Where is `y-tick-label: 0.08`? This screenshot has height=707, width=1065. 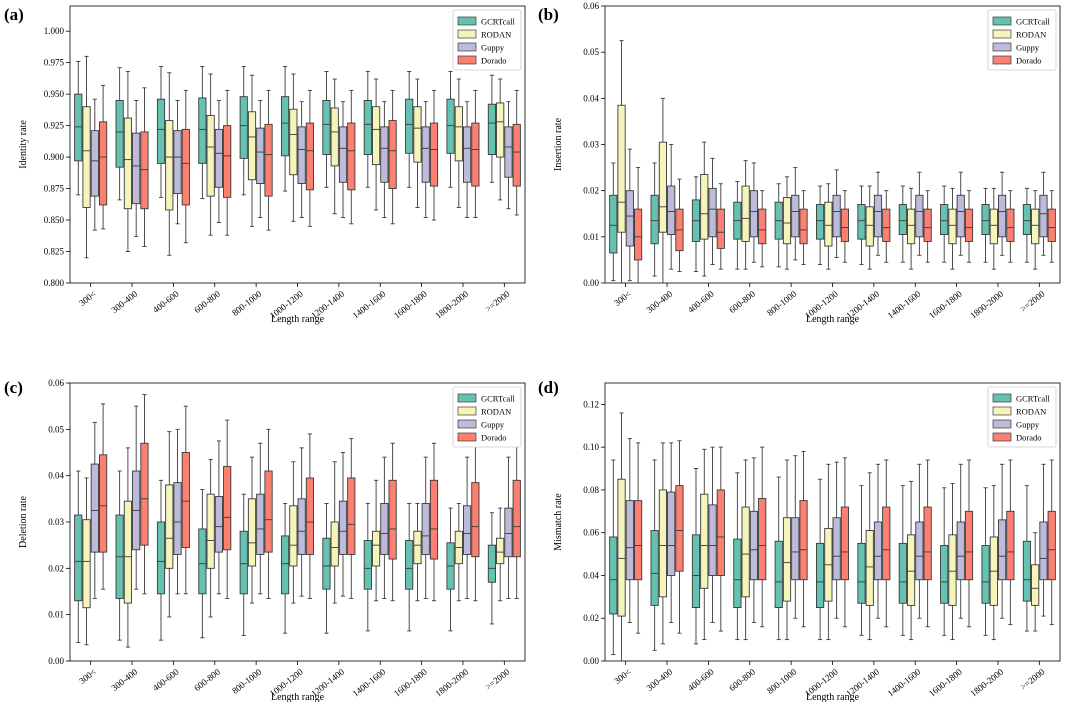
y-tick-label: 0.08 is located at coordinates (591, 490).